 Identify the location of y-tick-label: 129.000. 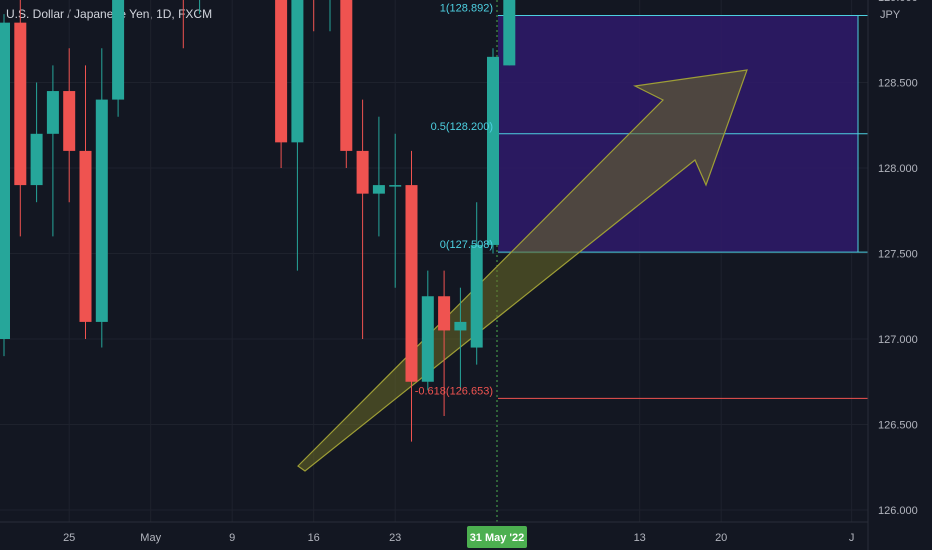
(898, 2).